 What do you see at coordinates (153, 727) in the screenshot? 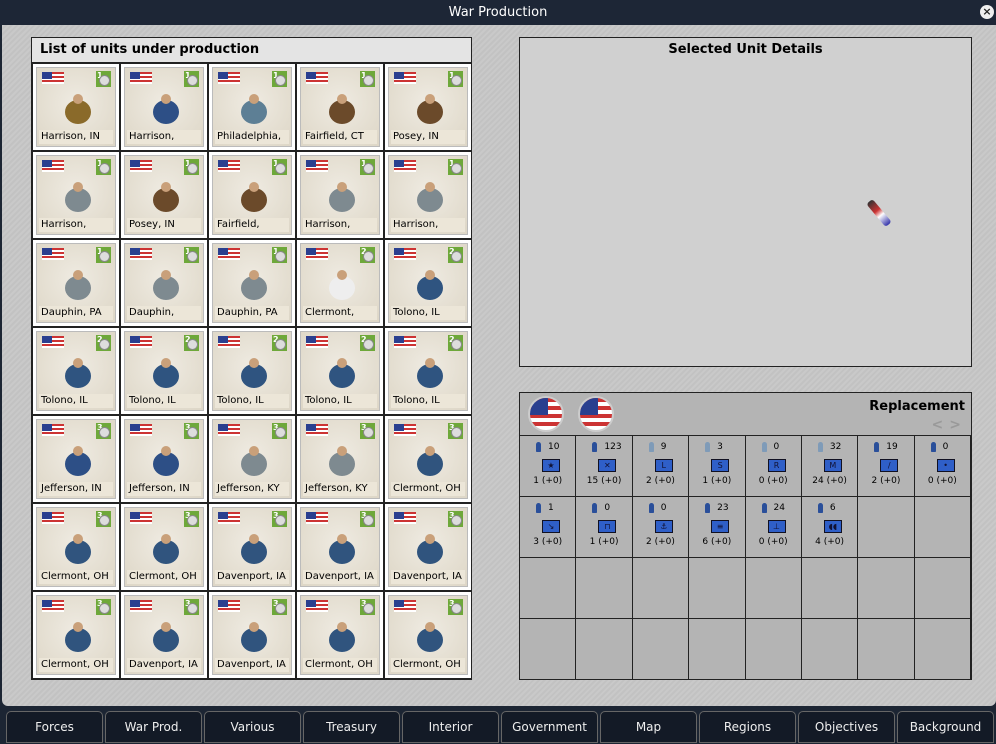
I see `tab-war-prod: War Prod.` at bounding box center [153, 727].